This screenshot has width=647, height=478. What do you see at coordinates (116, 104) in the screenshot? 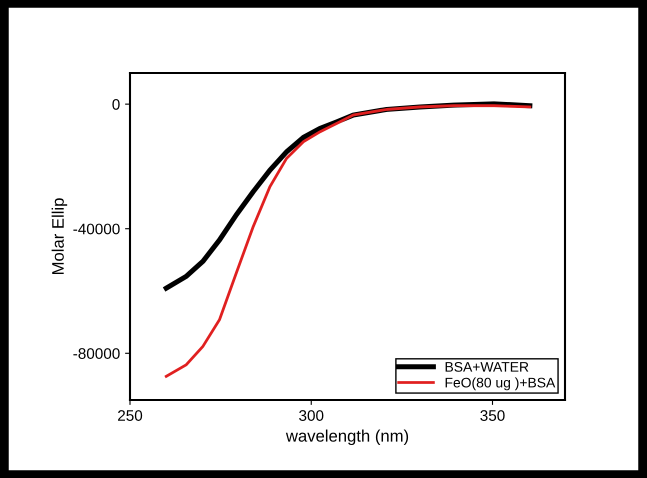
I see `y-tick-label: 0` at bounding box center [116, 104].